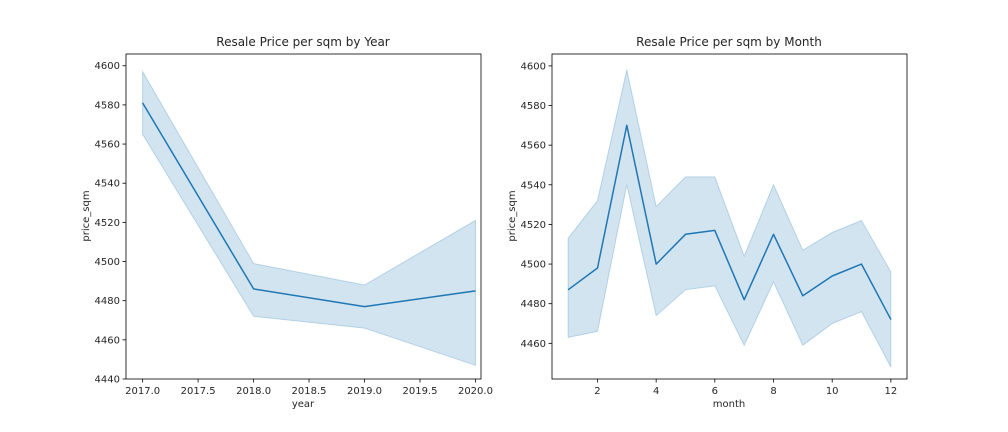 Image resolution: width=1008 pixels, height=432 pixels. Describe the element at coordinates (475, 391) in the screenshot. I see `x-tick-label: 2020.0` at that location.